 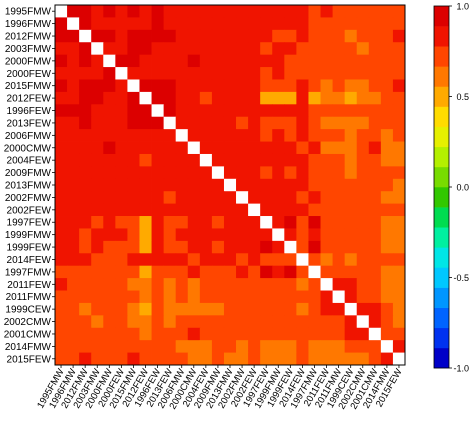 I want to click on y-tick-label: 2011FMW, so click(x=29, y=297).